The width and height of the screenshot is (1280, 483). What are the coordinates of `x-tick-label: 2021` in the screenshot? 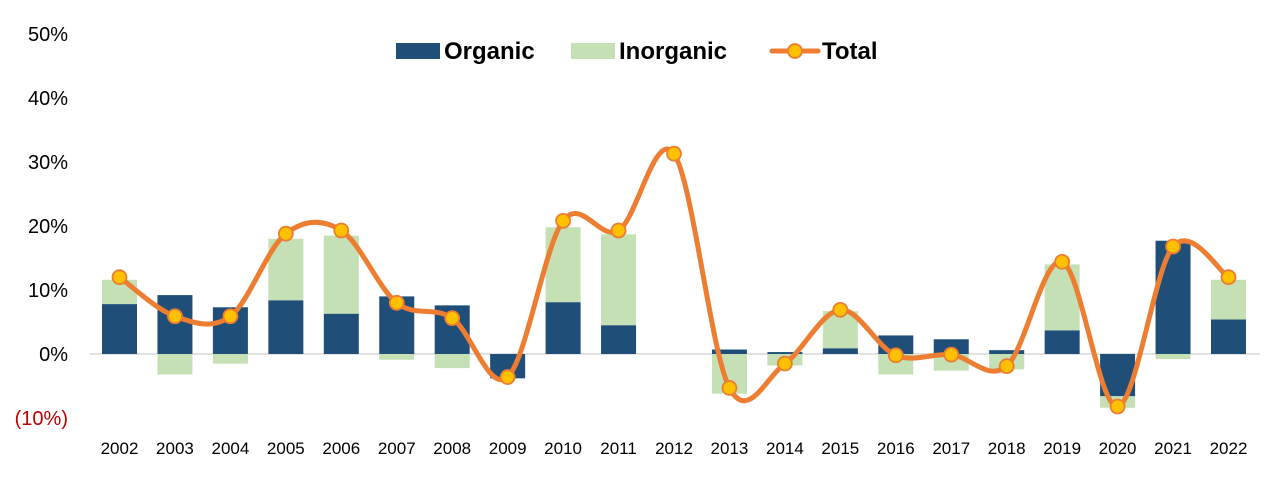 It's located at (1173, 448).